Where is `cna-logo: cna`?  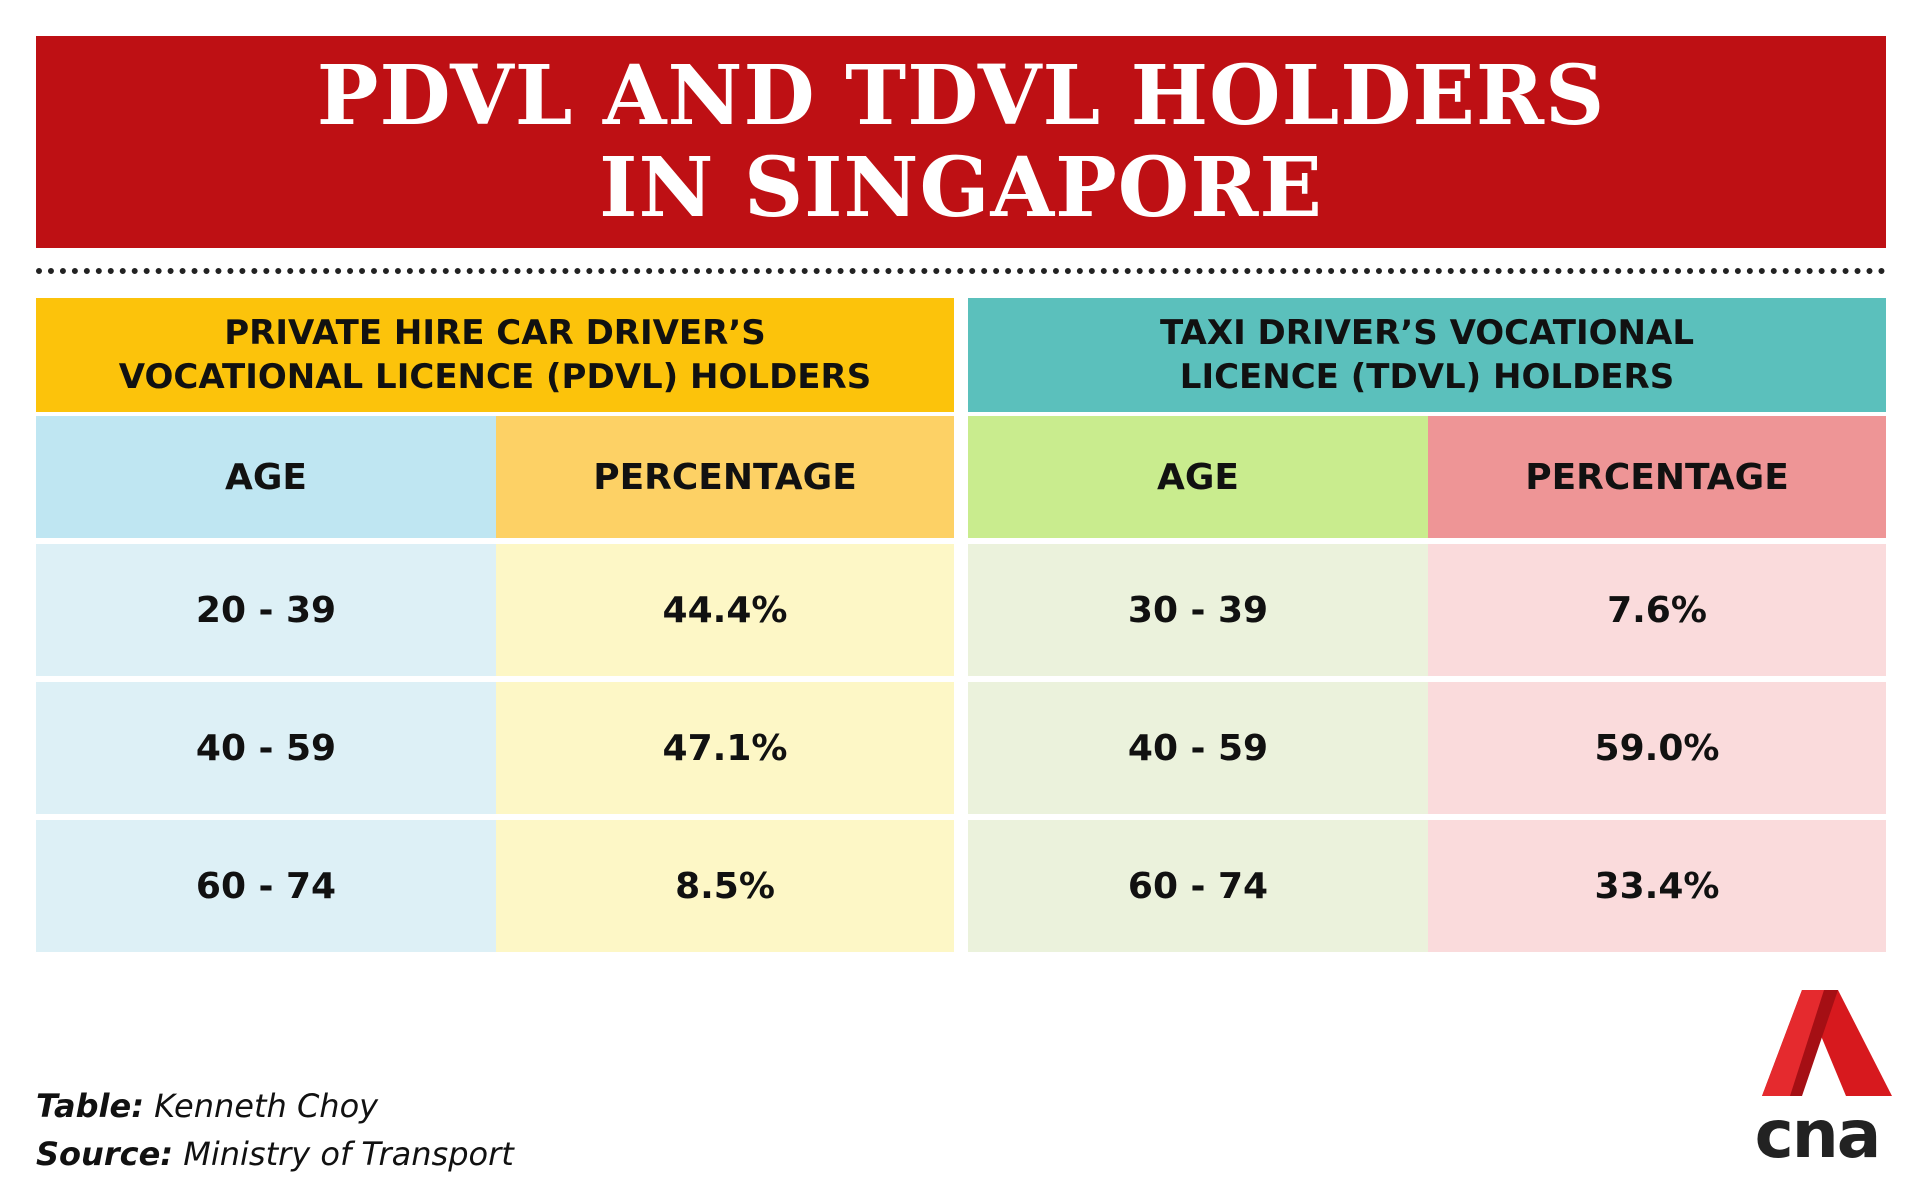
cna-logo: cna is located at coordinates (1817, 1081).